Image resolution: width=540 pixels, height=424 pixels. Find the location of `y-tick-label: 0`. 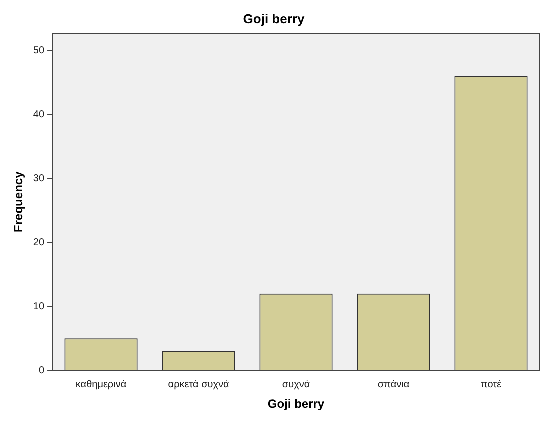

y-tick-label: 0 is located at coordinates (41, 370).